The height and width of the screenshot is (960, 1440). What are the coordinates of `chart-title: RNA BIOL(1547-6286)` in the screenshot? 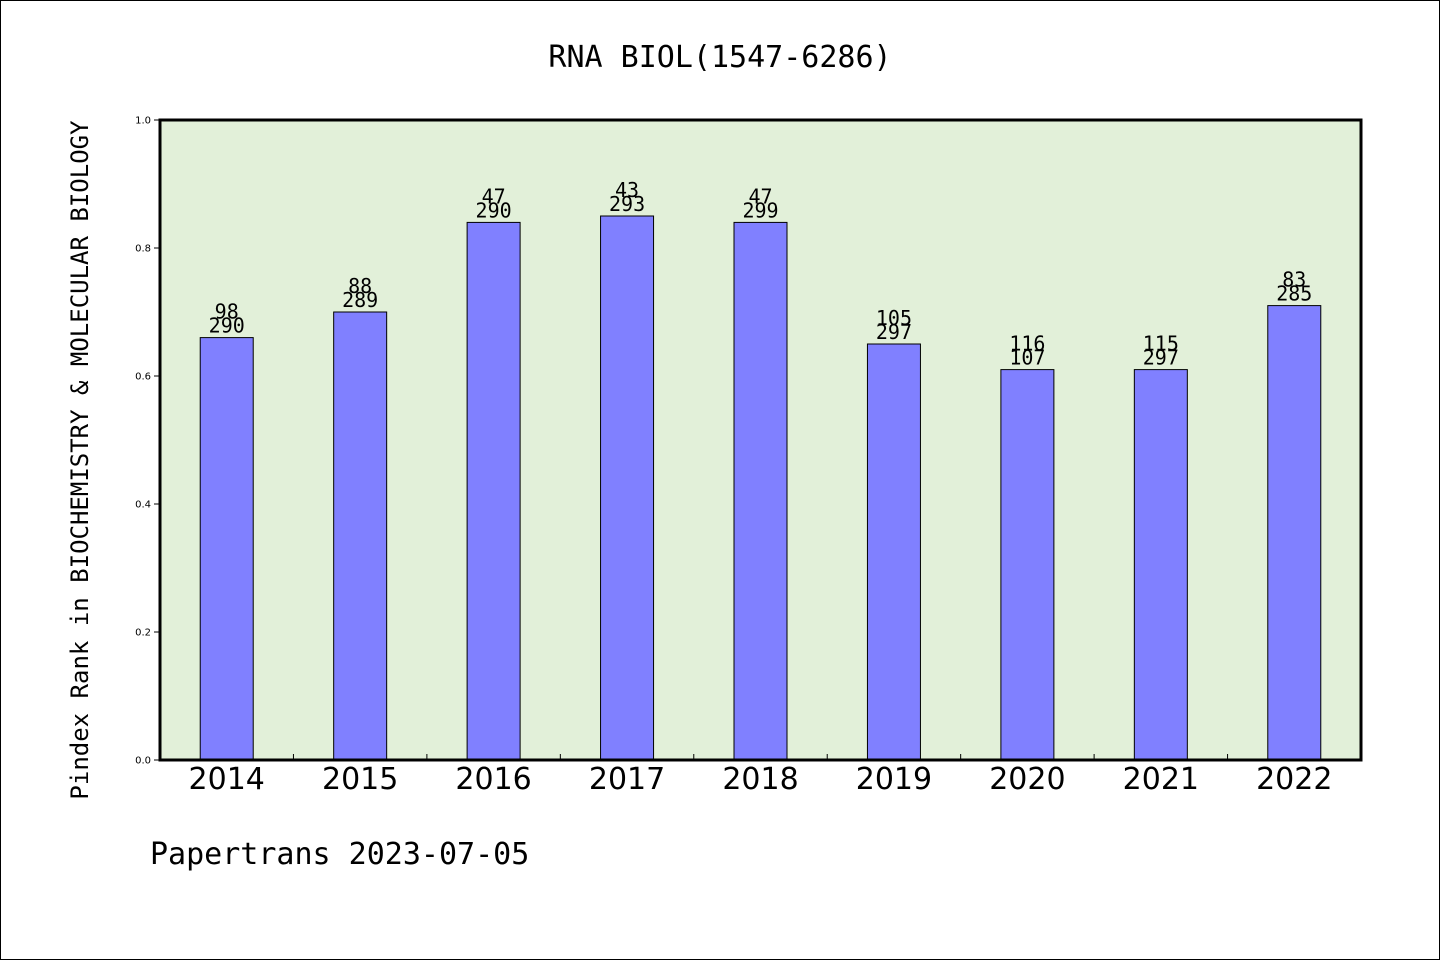 It's located at (719, 57).